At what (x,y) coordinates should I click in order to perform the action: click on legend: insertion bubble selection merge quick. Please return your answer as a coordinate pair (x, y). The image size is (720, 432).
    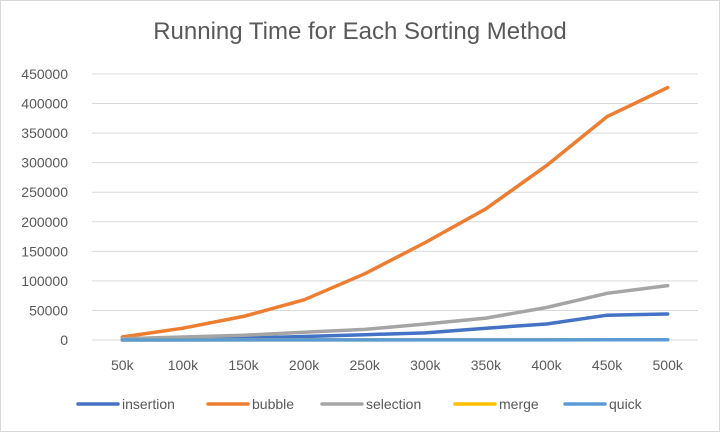
    Looking at the image, I should click on (359, 404).